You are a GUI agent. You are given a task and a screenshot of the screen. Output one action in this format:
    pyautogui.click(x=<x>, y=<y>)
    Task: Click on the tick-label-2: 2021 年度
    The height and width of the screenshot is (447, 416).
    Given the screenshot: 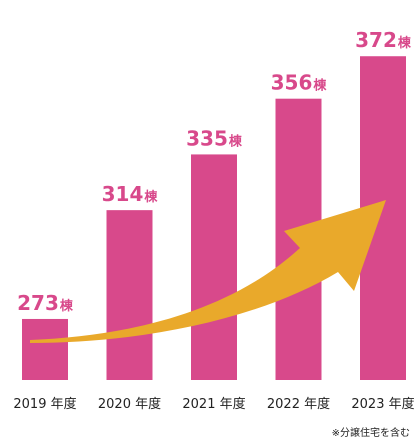 What is the action you would take?
    pyautogui.click(x=213, y=404)
    